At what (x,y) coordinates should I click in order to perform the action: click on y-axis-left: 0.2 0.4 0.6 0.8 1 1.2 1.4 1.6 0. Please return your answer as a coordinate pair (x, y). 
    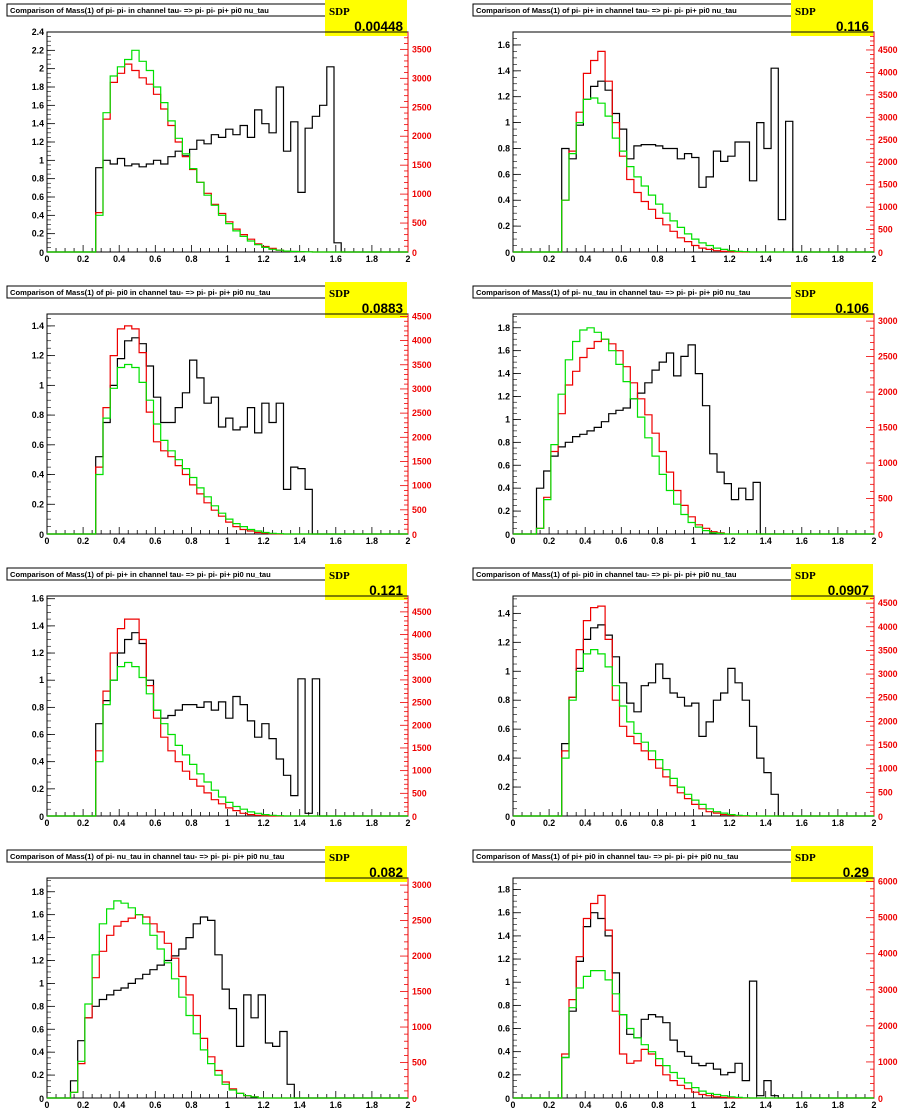
    Looking at the image, I should click on (509, 148).